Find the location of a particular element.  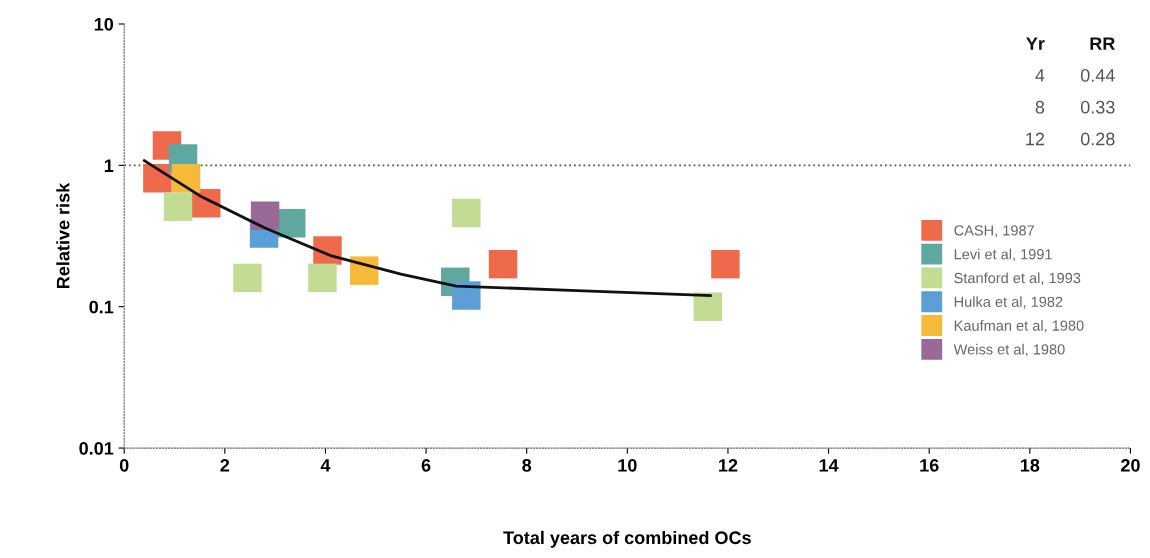

legend-label: Stanford et al, 1993 is located at coordinates (1017, 278).